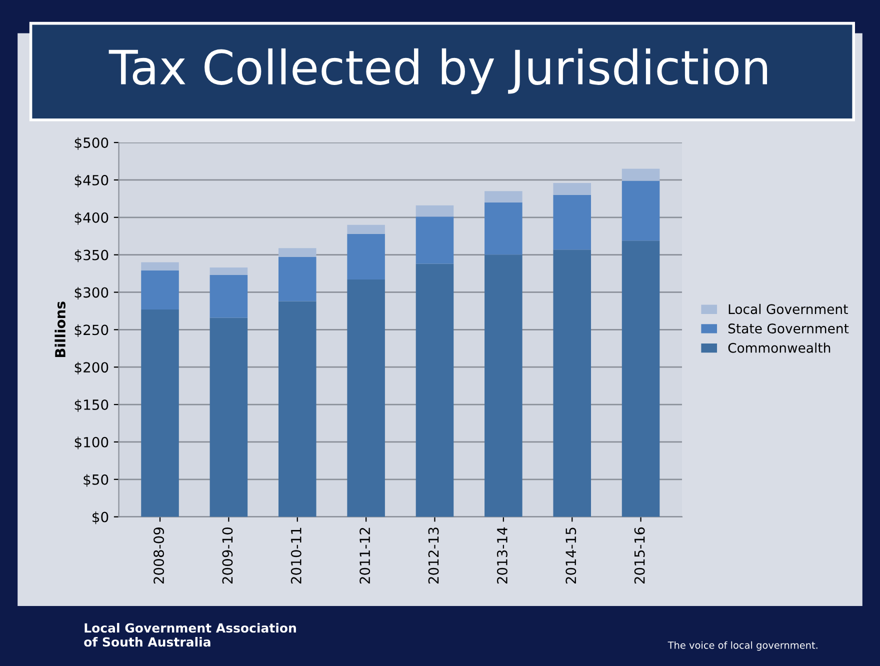  I want to click on y-tick-label: $400, so click(91, 218).